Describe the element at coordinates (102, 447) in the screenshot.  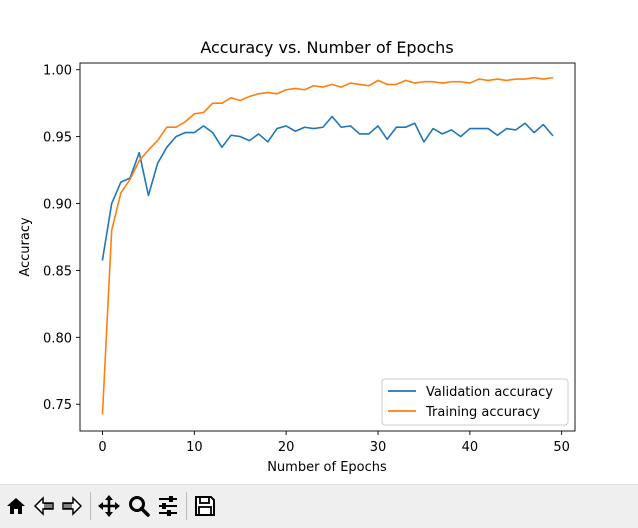
I see `x-tick-label: 0` at that location.